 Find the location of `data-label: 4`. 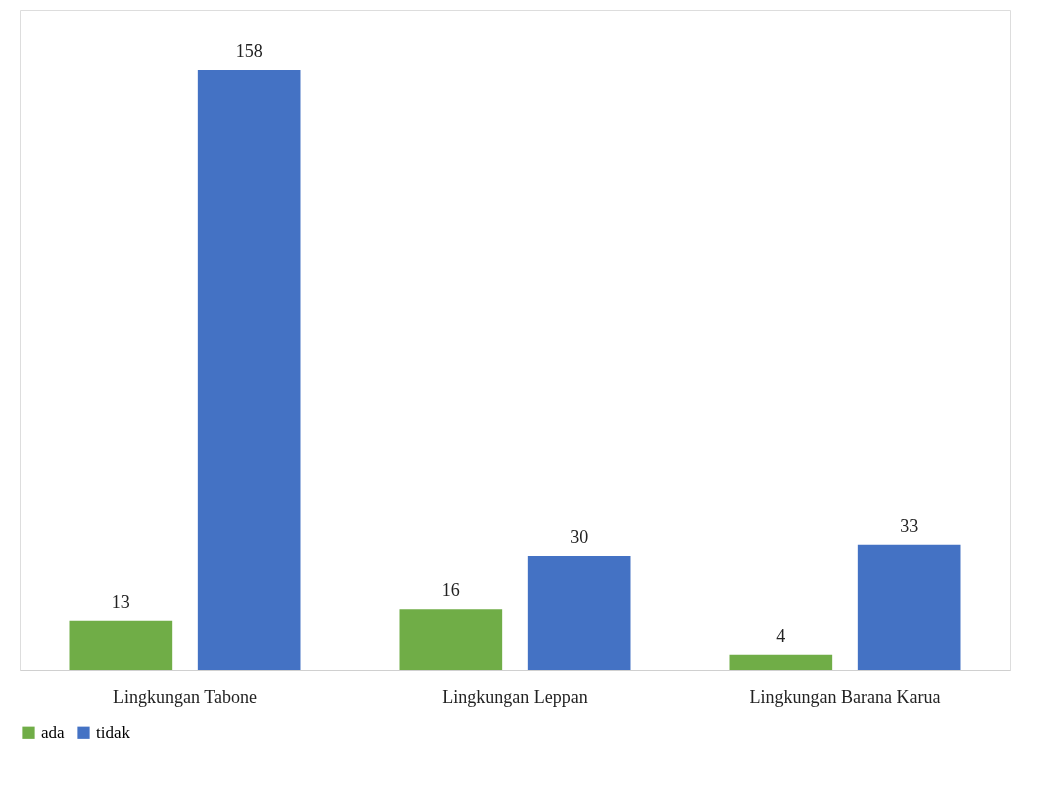

data-label: 4 is located at coordinates (781, 635).